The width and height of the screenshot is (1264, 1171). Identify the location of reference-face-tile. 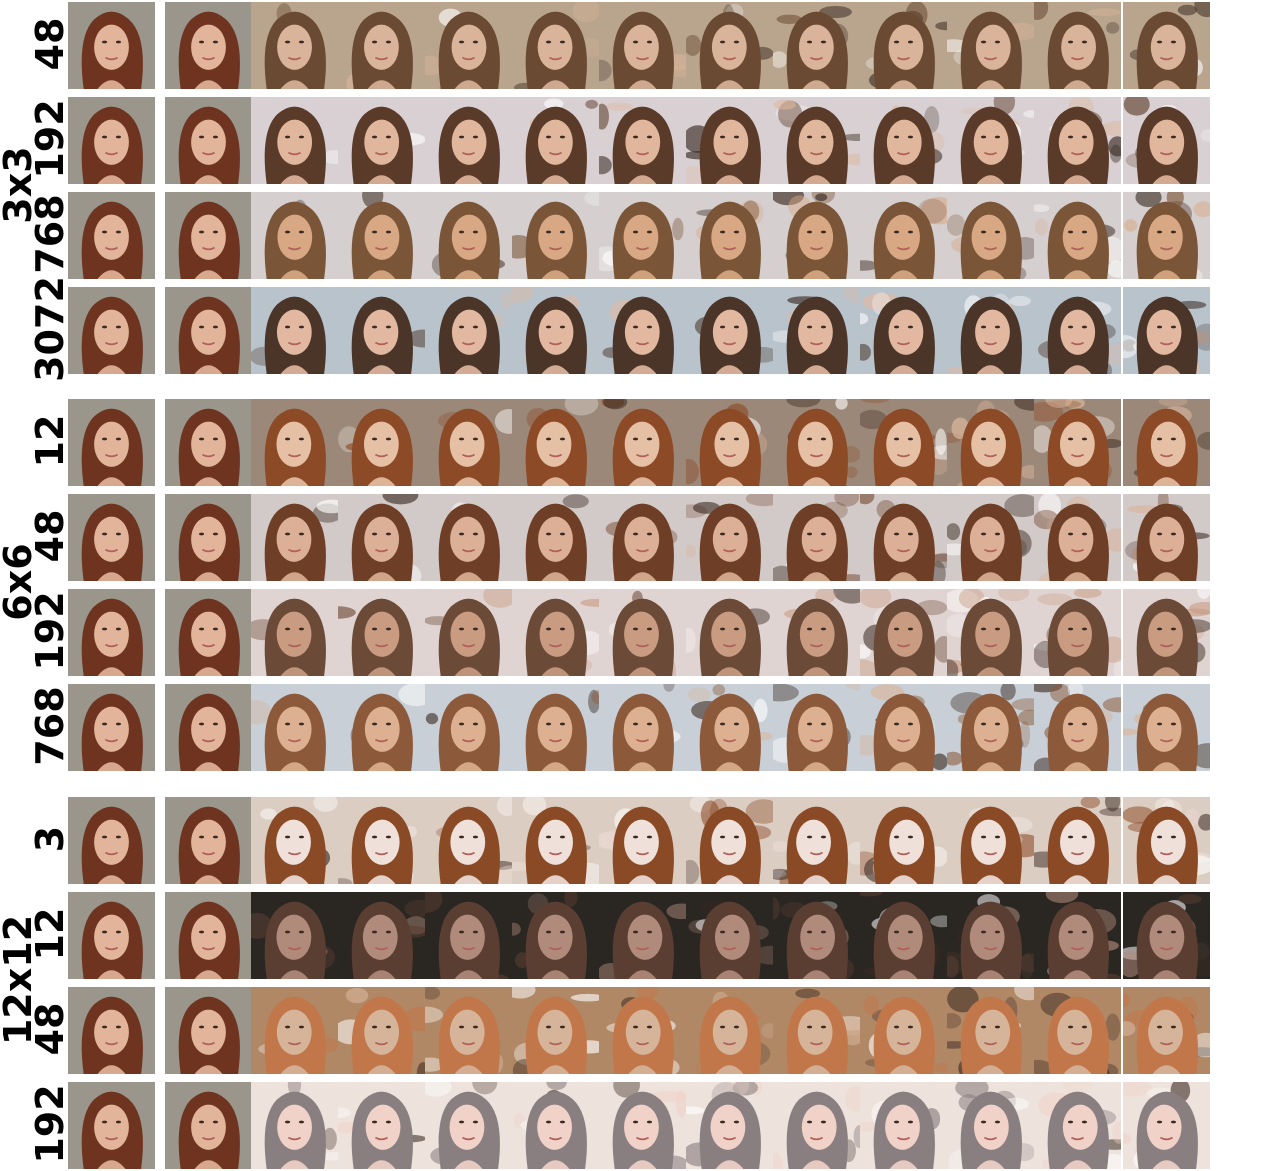
(111, 1030).